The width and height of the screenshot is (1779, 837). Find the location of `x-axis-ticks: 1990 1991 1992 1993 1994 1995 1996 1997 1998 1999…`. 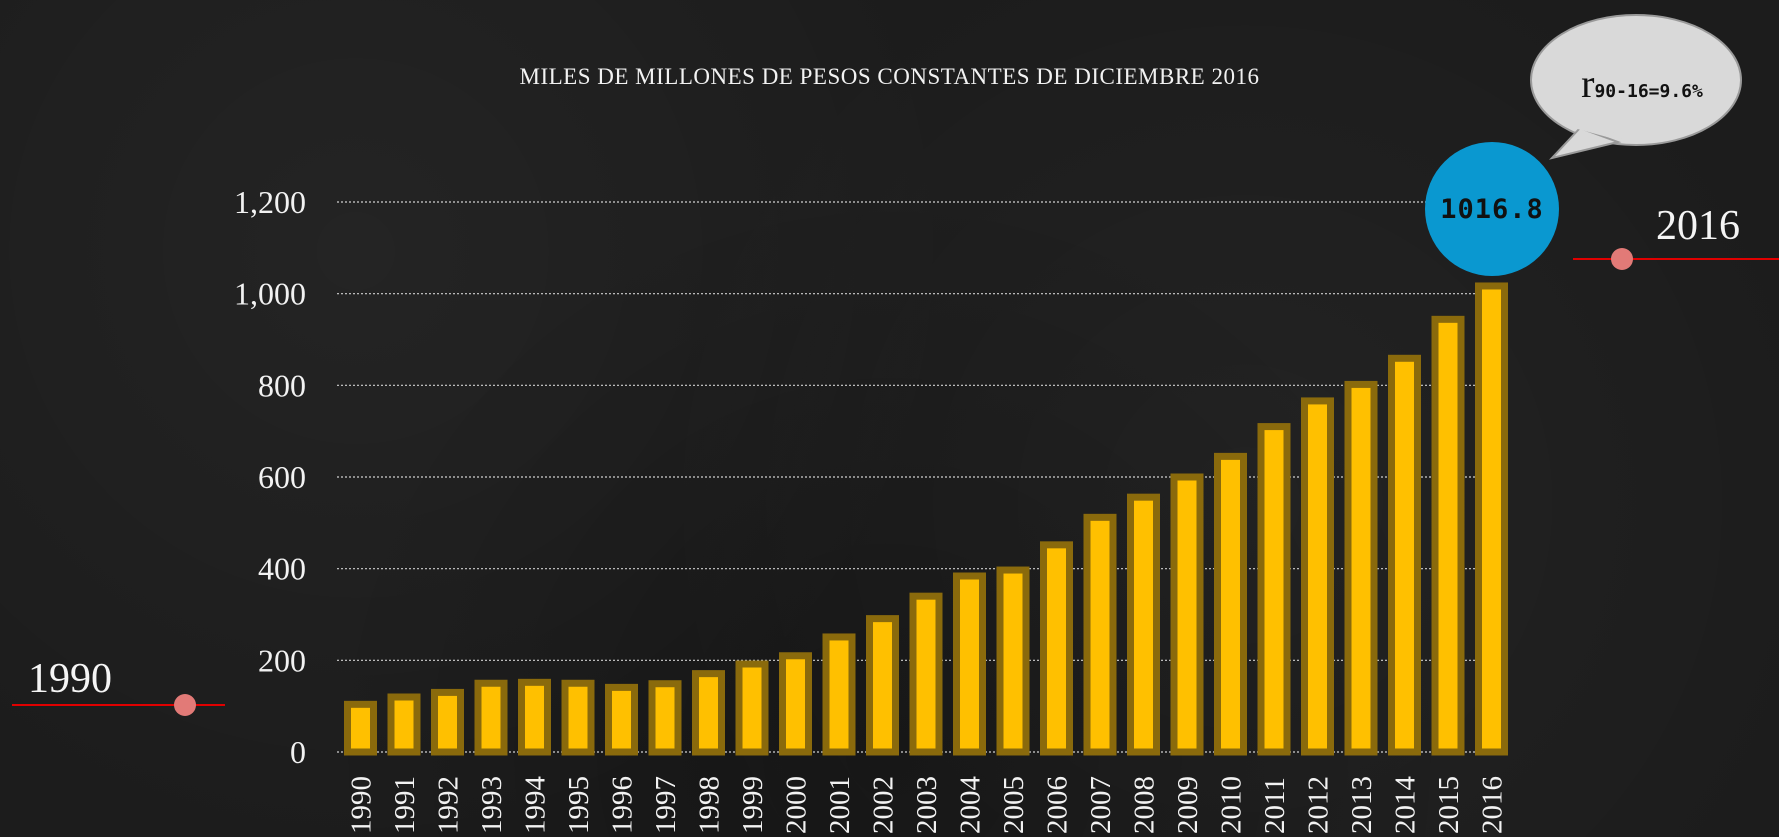

x-axis-ticks: 1990 1991 1992 1993 1994 1995 1996 1997 1998 1999… is located at coordinates (927, 805).